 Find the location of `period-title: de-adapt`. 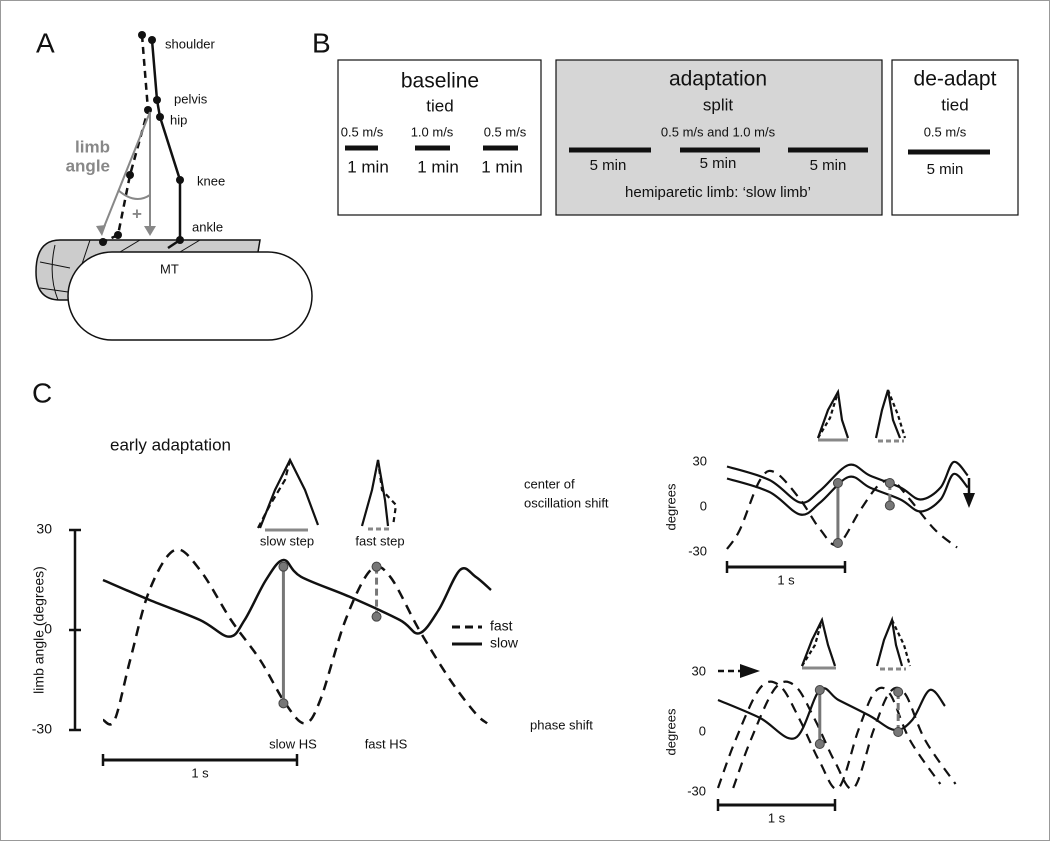

period-title: de-adapt is located at coordinates (955, 79).